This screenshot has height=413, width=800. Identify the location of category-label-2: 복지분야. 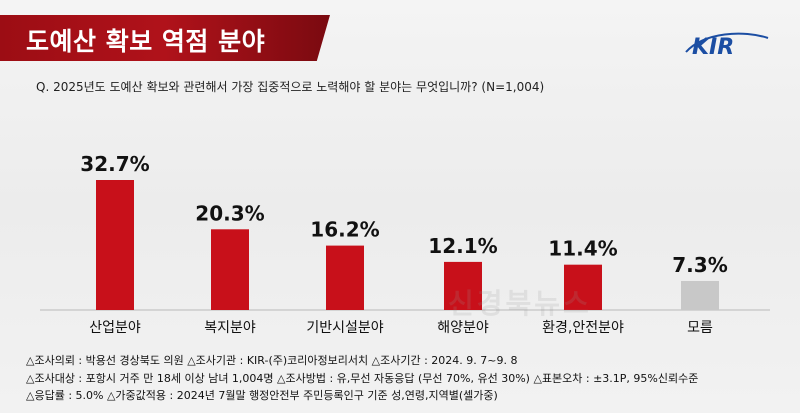
(230, 328).